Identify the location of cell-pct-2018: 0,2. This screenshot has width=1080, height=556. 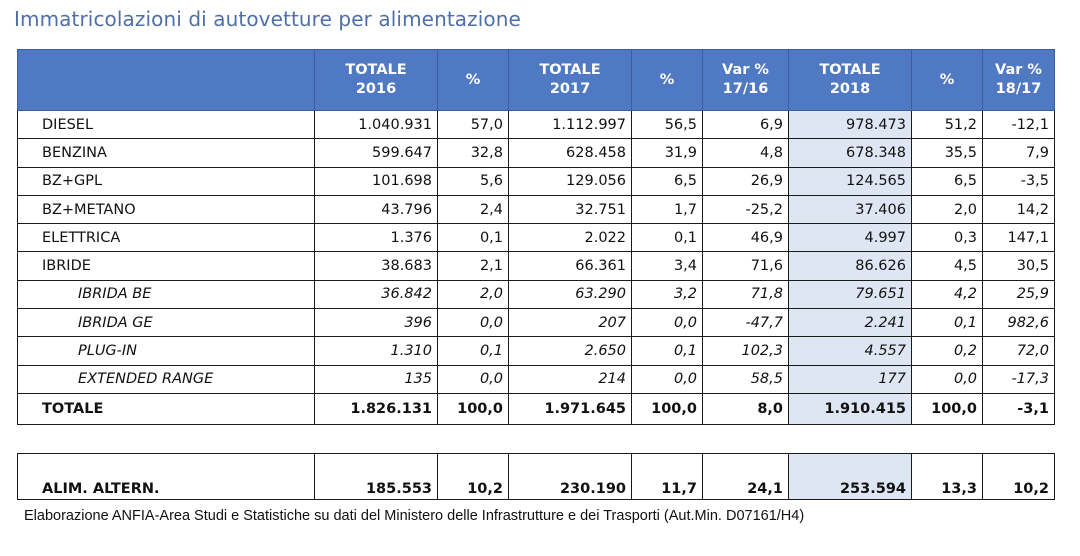
(947, 351).